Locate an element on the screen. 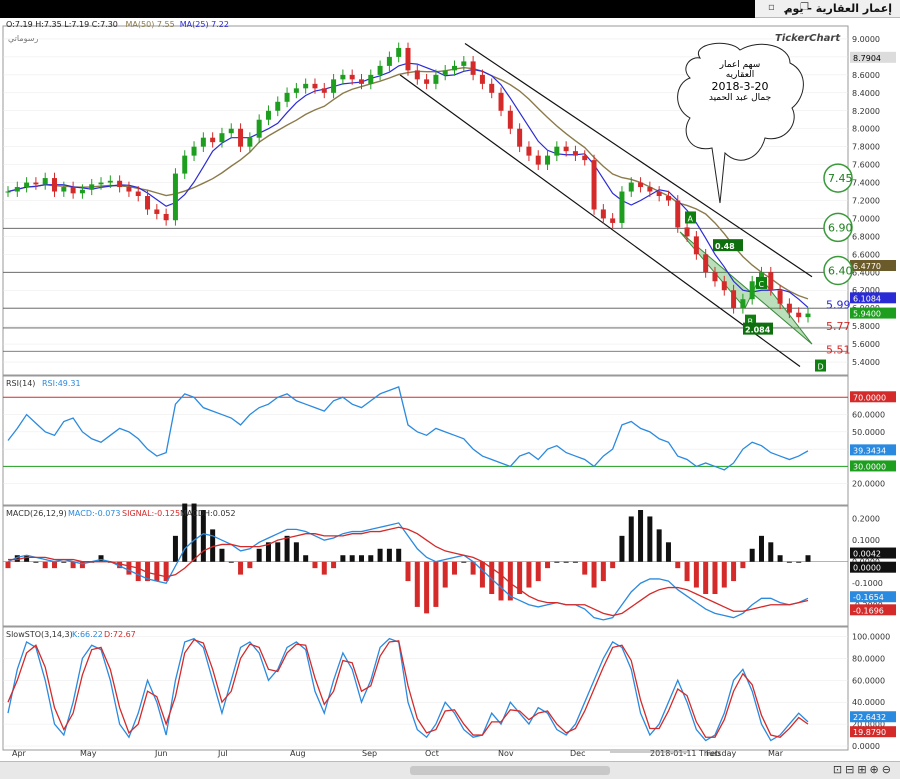 The height and width of the screenshot is (779, 900). high-tag: 8.7904 is located at coordinates (867, 58).